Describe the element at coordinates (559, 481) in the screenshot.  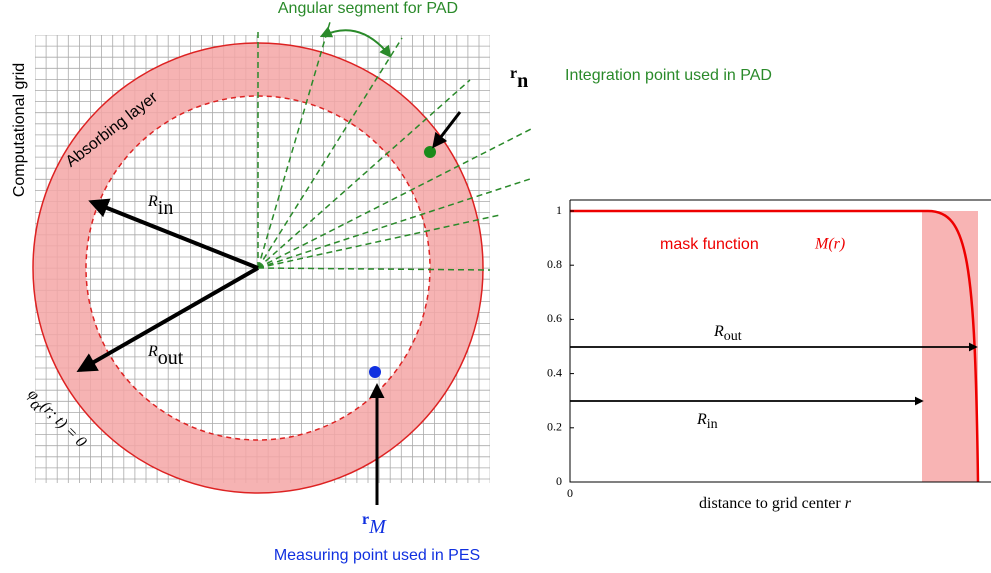
I see `y-tick-label: 0` at that location.